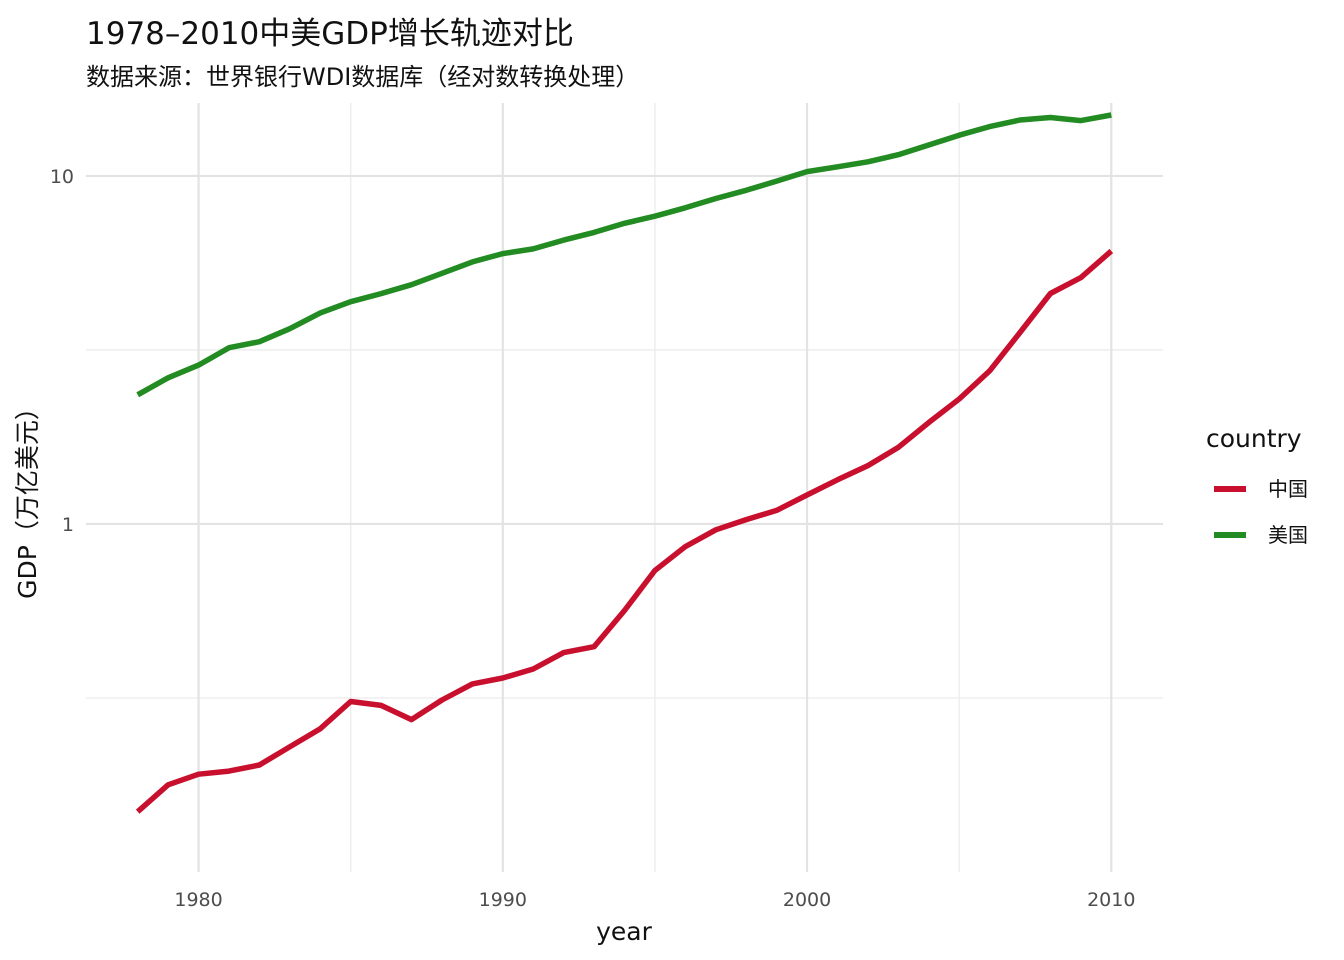 The image size is (1344, 960). I want to click on chart-title: 1978–2010中美GDP增长轨迹对比, so click(330, 34).